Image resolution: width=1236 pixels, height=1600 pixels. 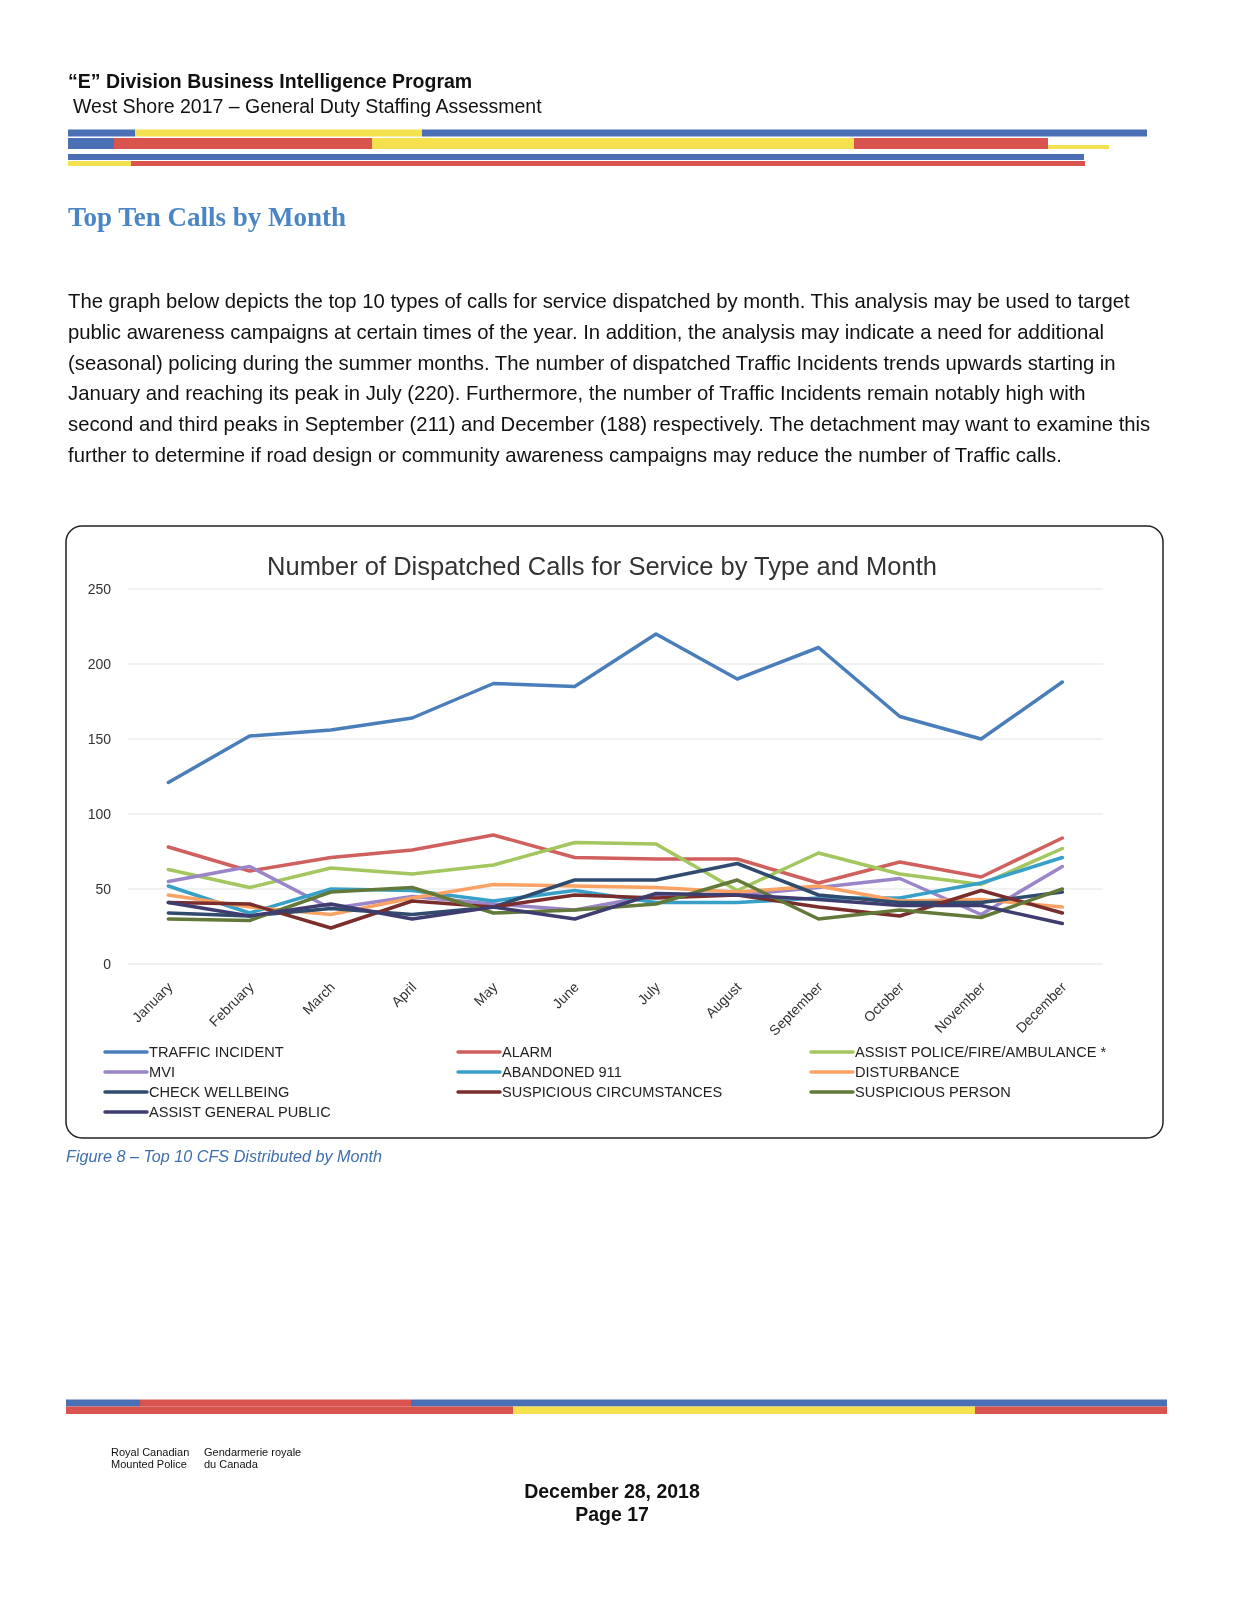 What do you see at coordinates (612, 1092) in the screenshot?
I see `legend-label: SUSPICIOUS CIRCUMSTANCES` at bounding box center [612, 1092].